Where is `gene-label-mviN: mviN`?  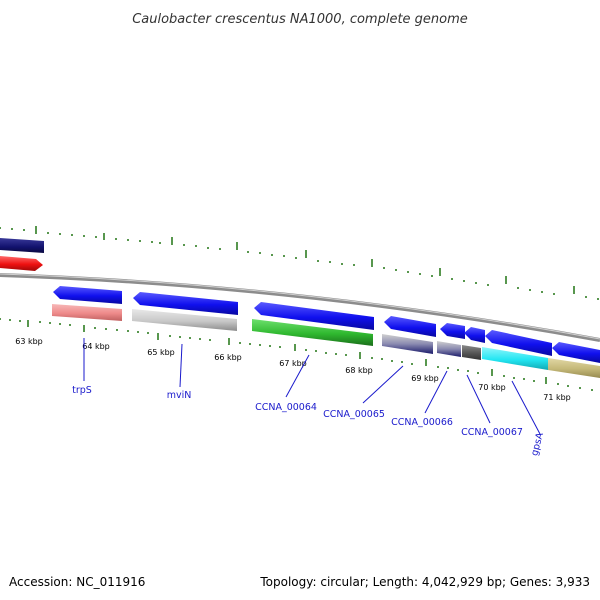 gene-label-mviN: mviN is located at coordinates (179, 395).